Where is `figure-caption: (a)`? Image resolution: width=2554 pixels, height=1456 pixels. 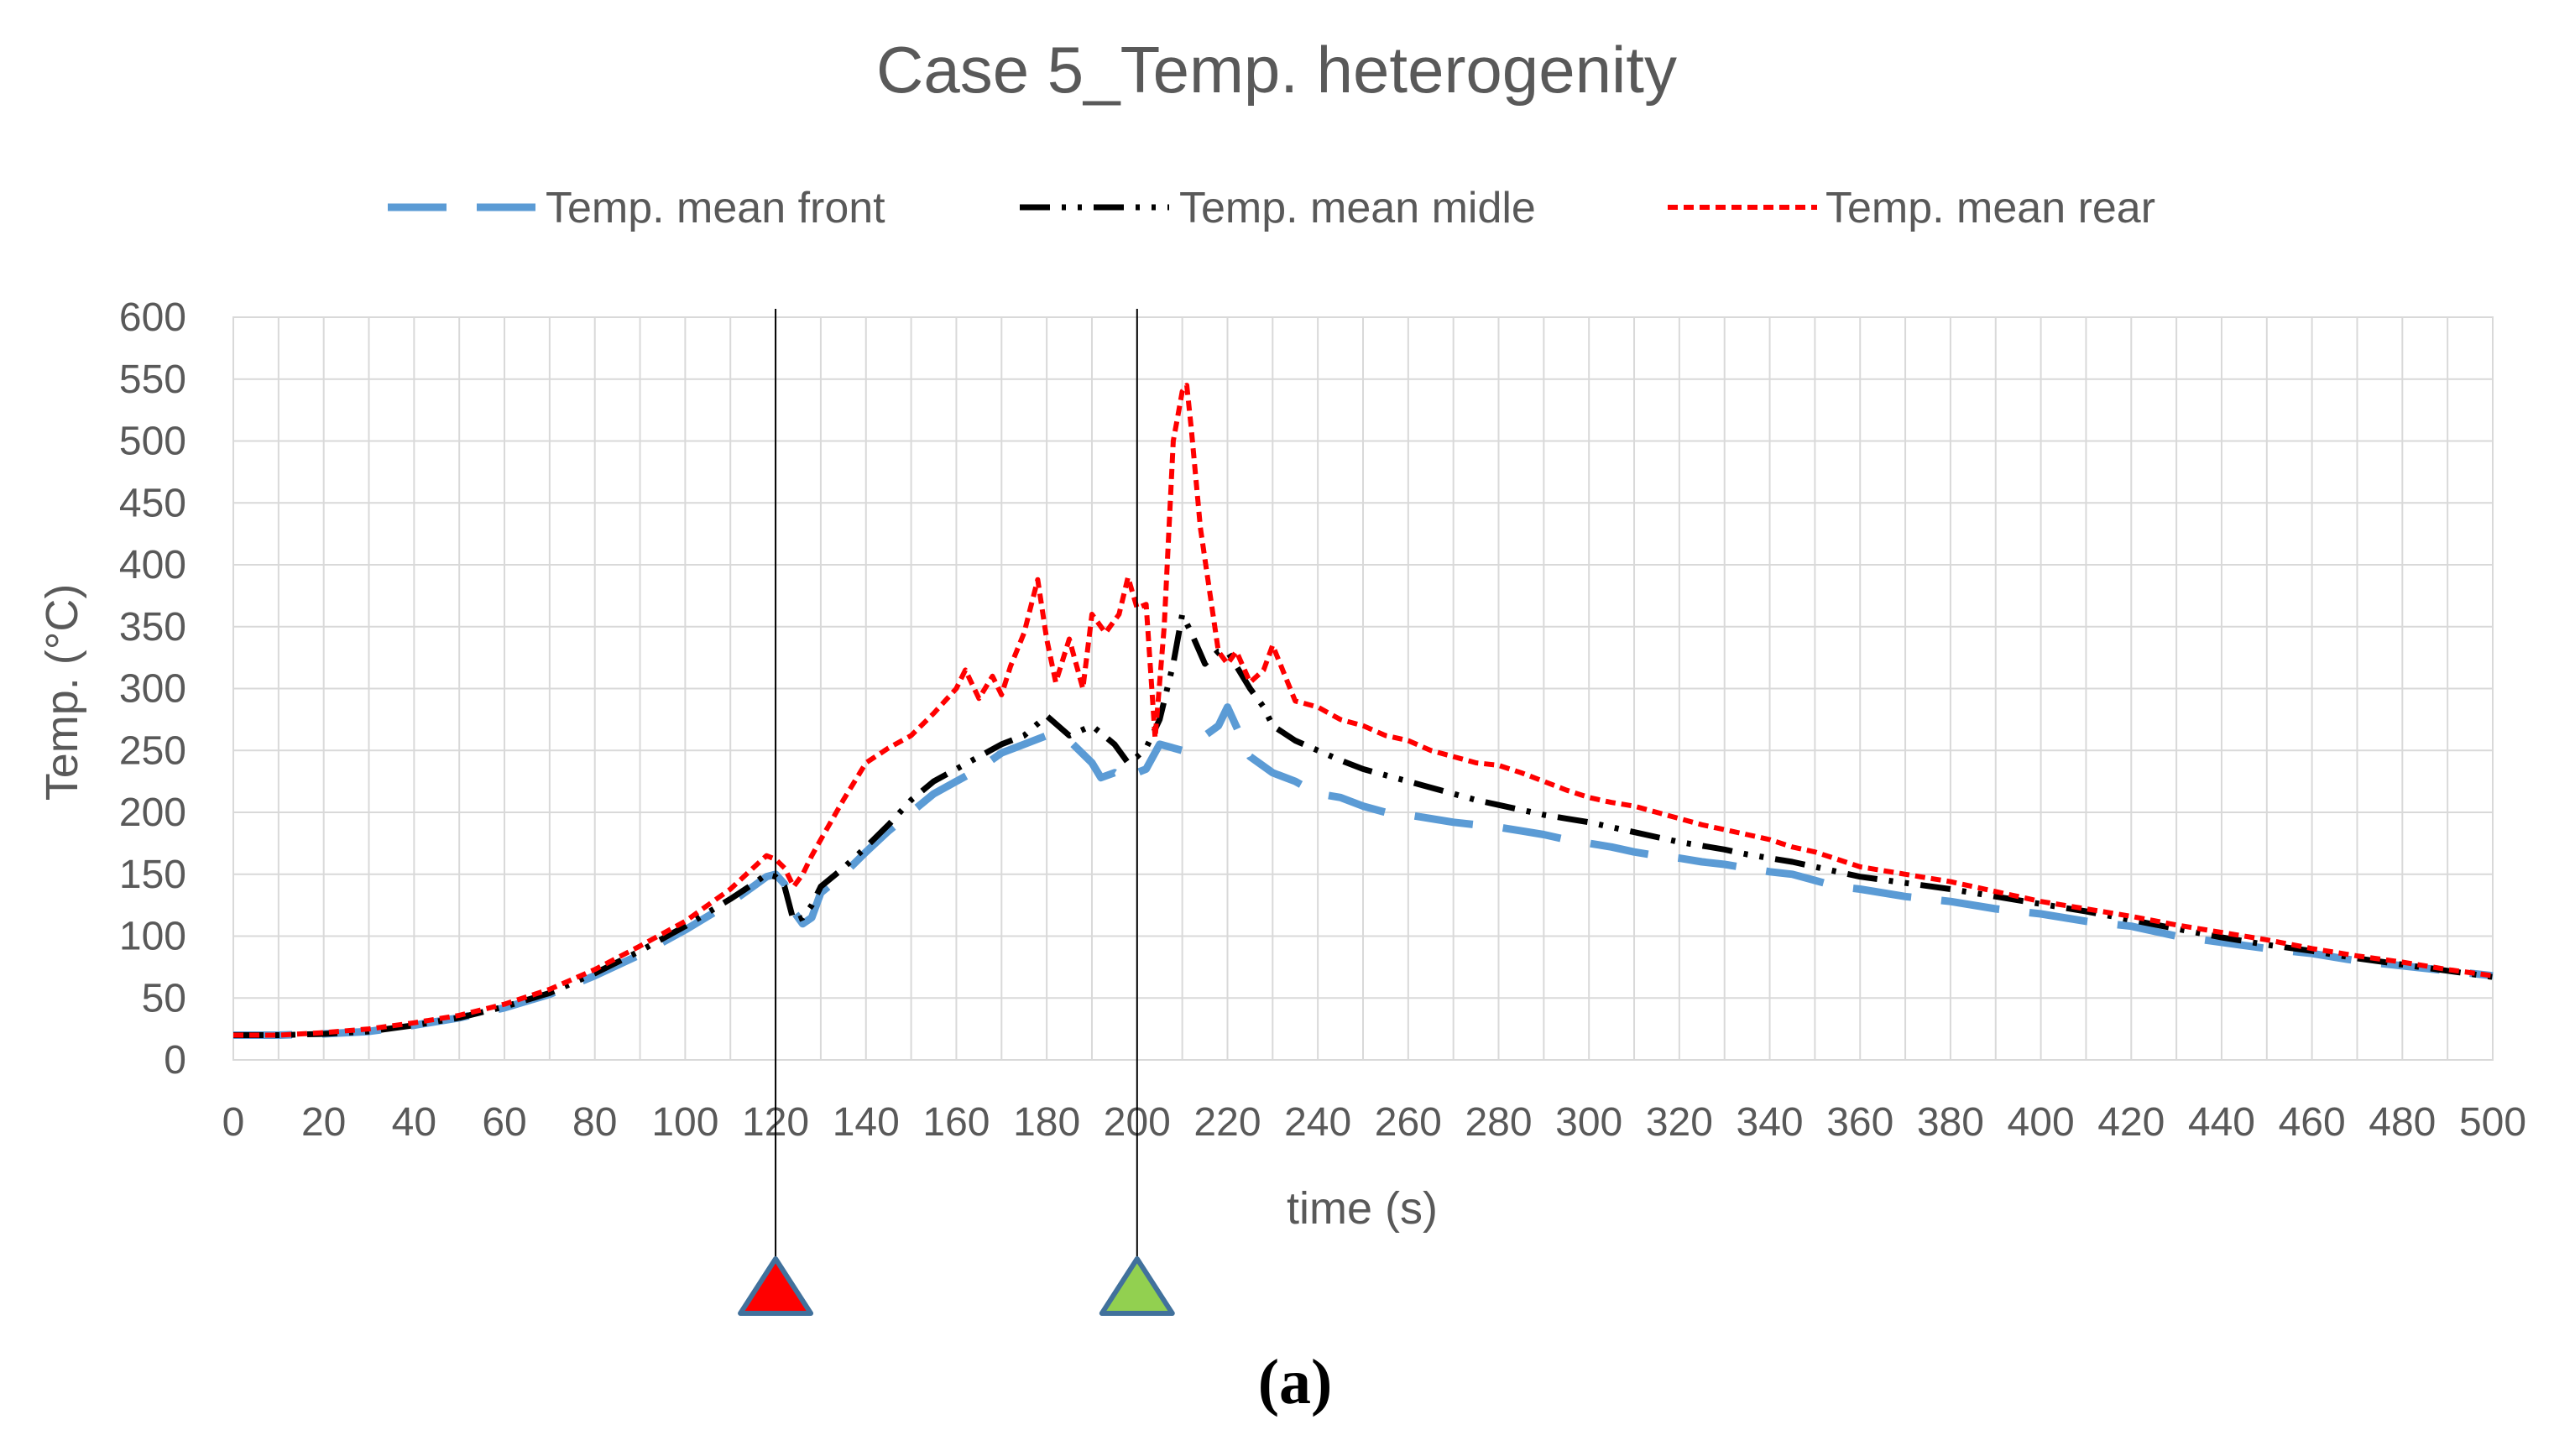
figure-caption: (a) is located at coordinates (1295, 1382).